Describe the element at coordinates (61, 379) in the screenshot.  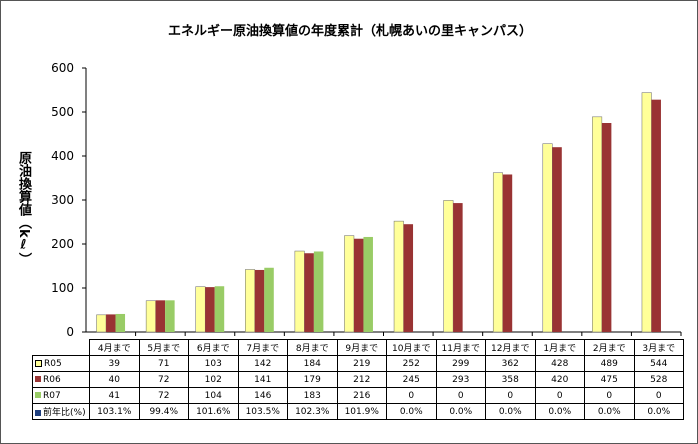
I see `legend-entry: R06` at that location.